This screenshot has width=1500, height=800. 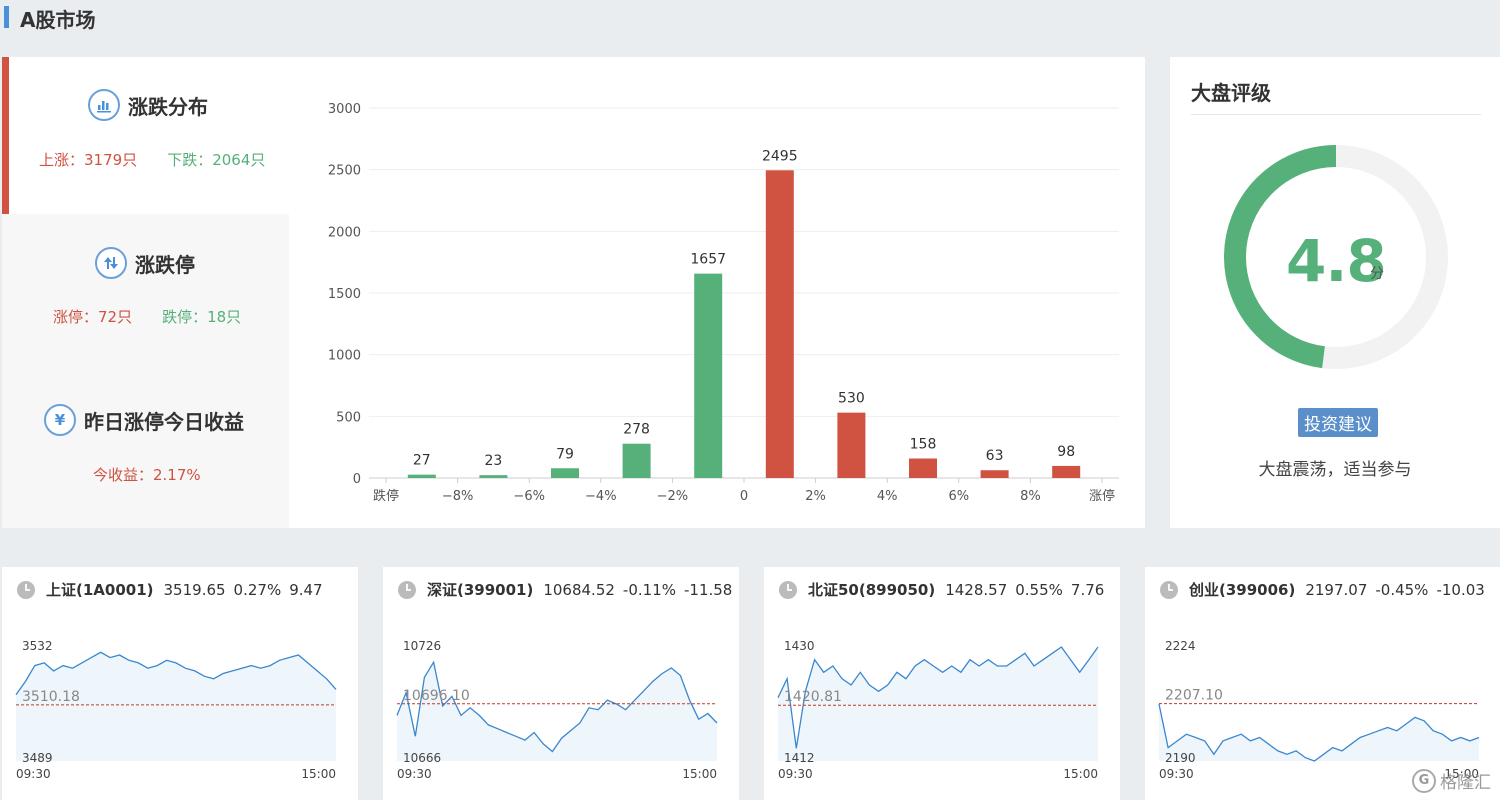 What do you see at coordinates (344, 171) in the screenshot?
I see `y-tick-label: 2500` at bounding box center [344, 171].